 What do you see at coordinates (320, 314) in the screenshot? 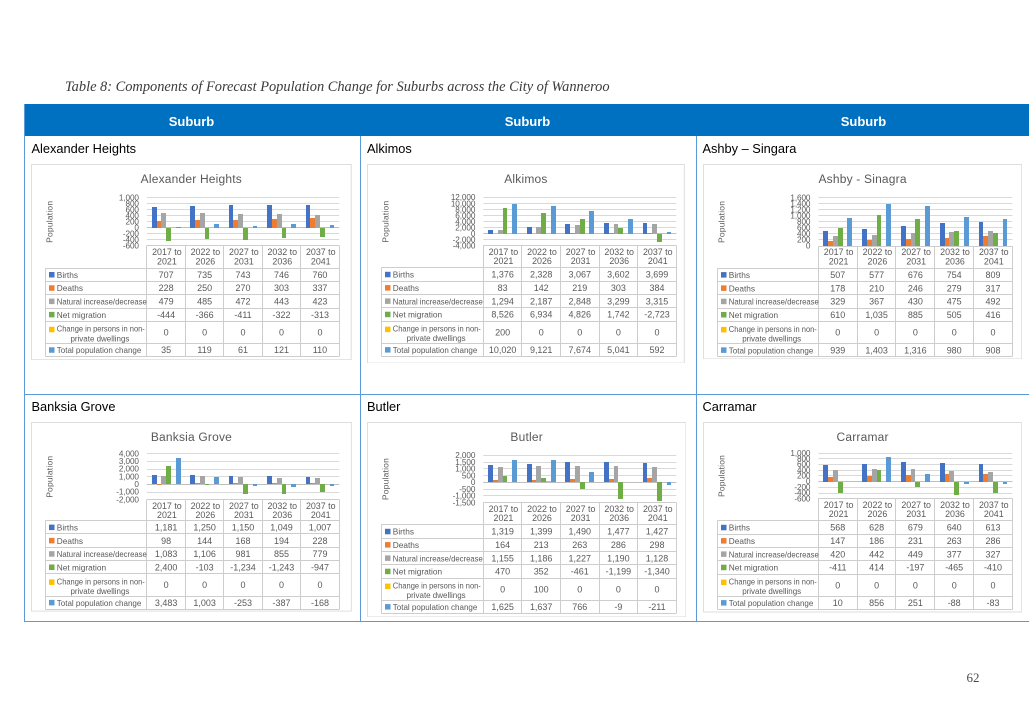
I see `svg-text: -313` at bounding box center [320, 314].